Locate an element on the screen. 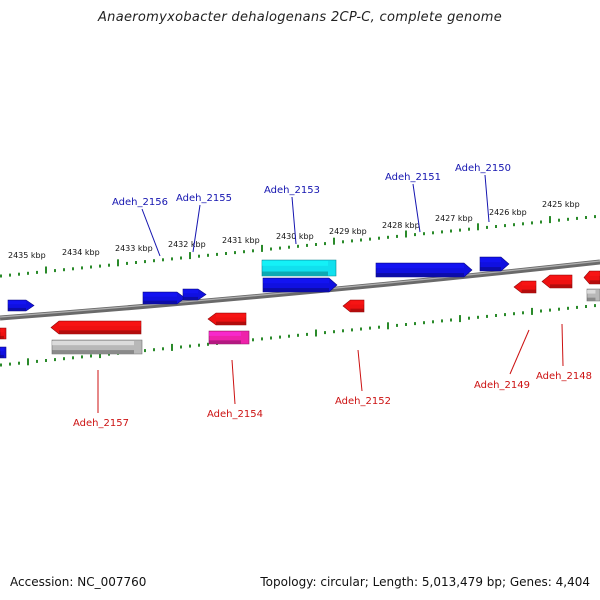 The image size is (600, 600). gene-label: Adeh_2157 is located at coordinates (101, 423).